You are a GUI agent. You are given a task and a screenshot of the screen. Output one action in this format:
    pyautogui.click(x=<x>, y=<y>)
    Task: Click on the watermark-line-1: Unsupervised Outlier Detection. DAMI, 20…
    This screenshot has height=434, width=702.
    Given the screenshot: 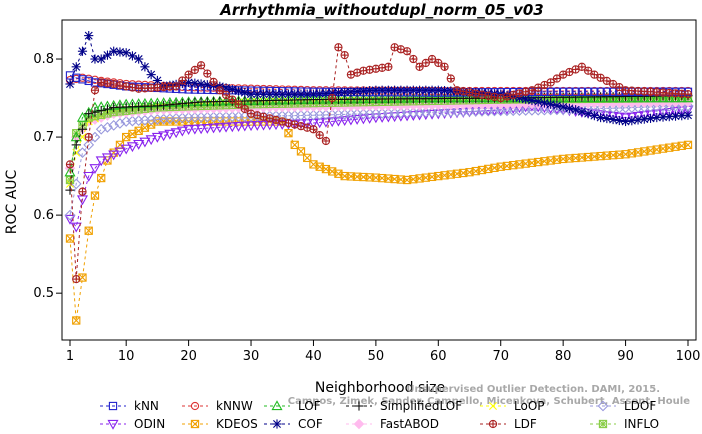 What is the action you would take?
    pyautogui.click(x=533, y=389)
    